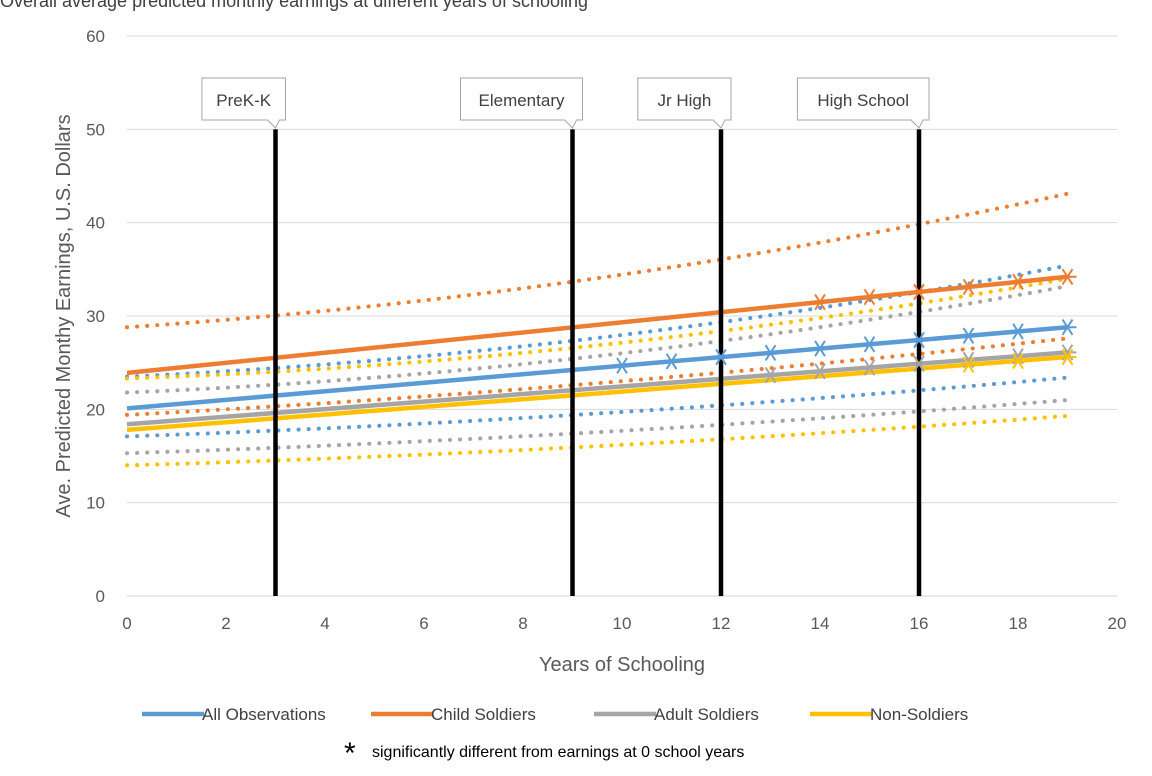 Image resolution: width=1152 pixels, height=776 pixels. I want to click on x-tick-label-20: 20, so click(1117, 623).